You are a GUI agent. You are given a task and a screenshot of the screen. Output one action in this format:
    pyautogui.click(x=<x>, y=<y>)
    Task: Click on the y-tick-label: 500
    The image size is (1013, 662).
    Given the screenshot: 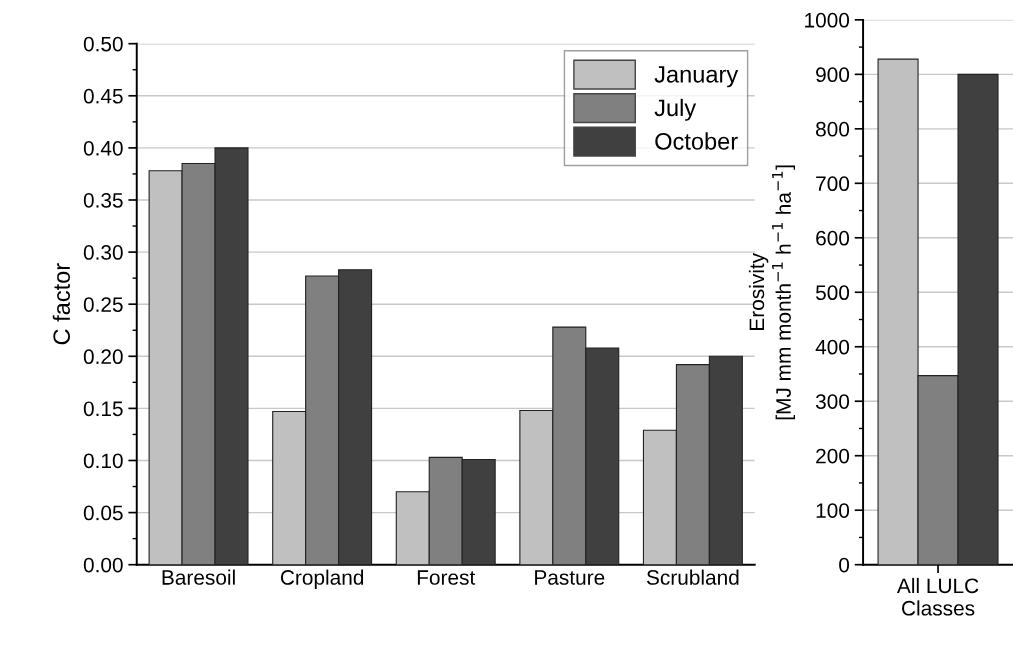 What is the action you would take?
    pyautogui.click(x=832, y=293)
    